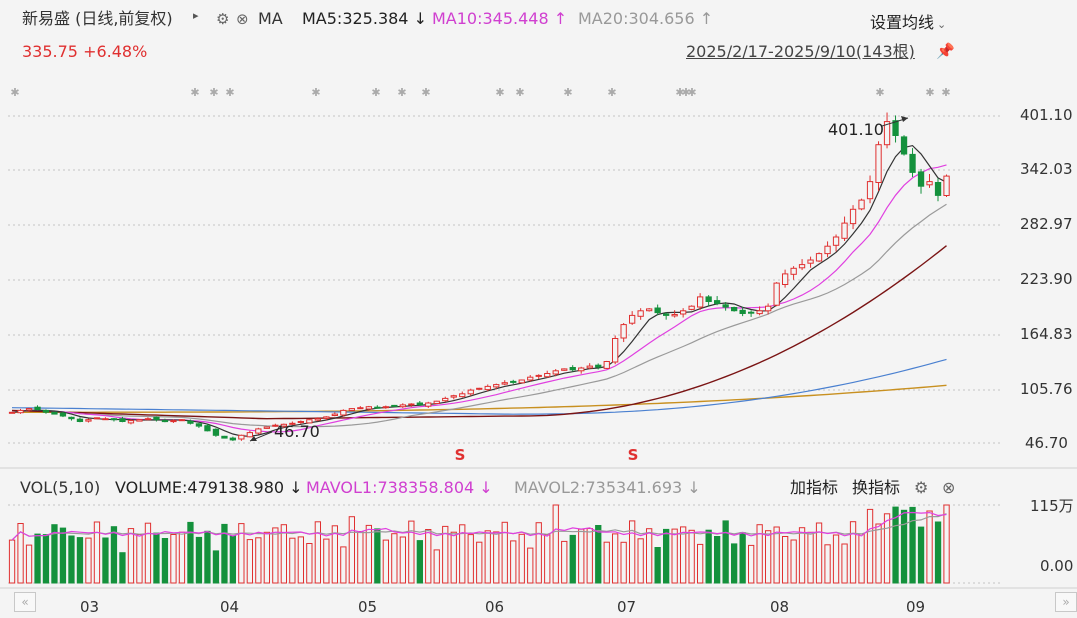  I want to click on x-tick-label: 09, so click(916, 607).